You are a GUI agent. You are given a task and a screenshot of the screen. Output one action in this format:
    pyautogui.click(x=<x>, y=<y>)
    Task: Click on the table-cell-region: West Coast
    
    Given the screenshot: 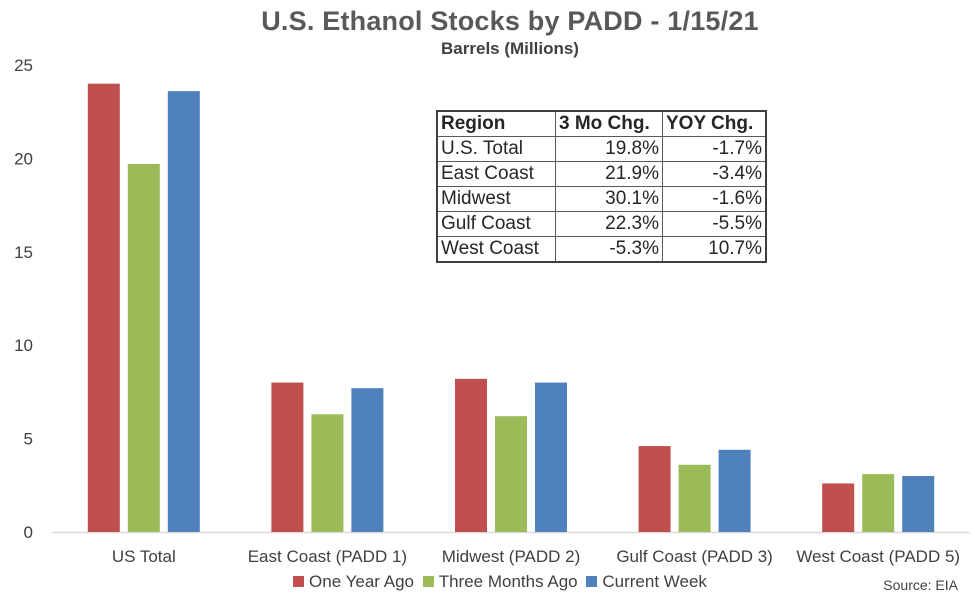 What is the action you would take?
    pyautogui.click(x=497, y=248)
    